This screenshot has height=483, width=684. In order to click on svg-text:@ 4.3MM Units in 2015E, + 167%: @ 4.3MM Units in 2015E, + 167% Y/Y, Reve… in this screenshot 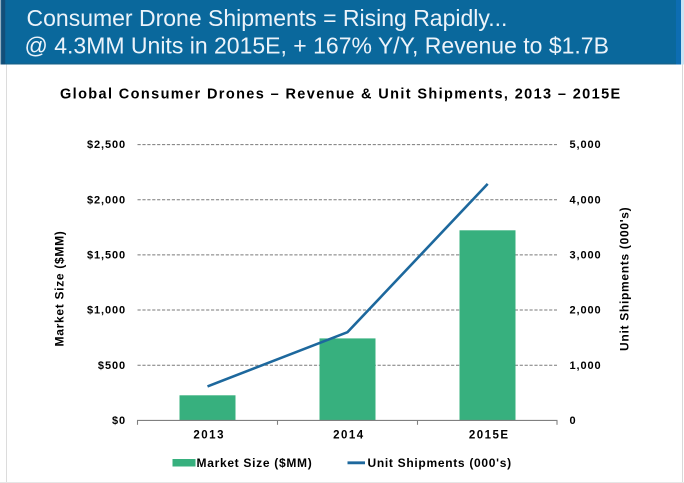, I will do `click(317, 45)`.